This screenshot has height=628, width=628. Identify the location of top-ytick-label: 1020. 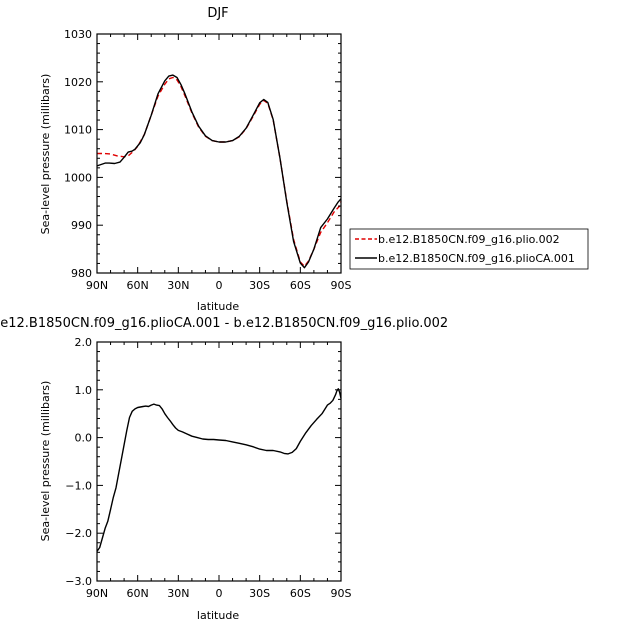
(78, 82).